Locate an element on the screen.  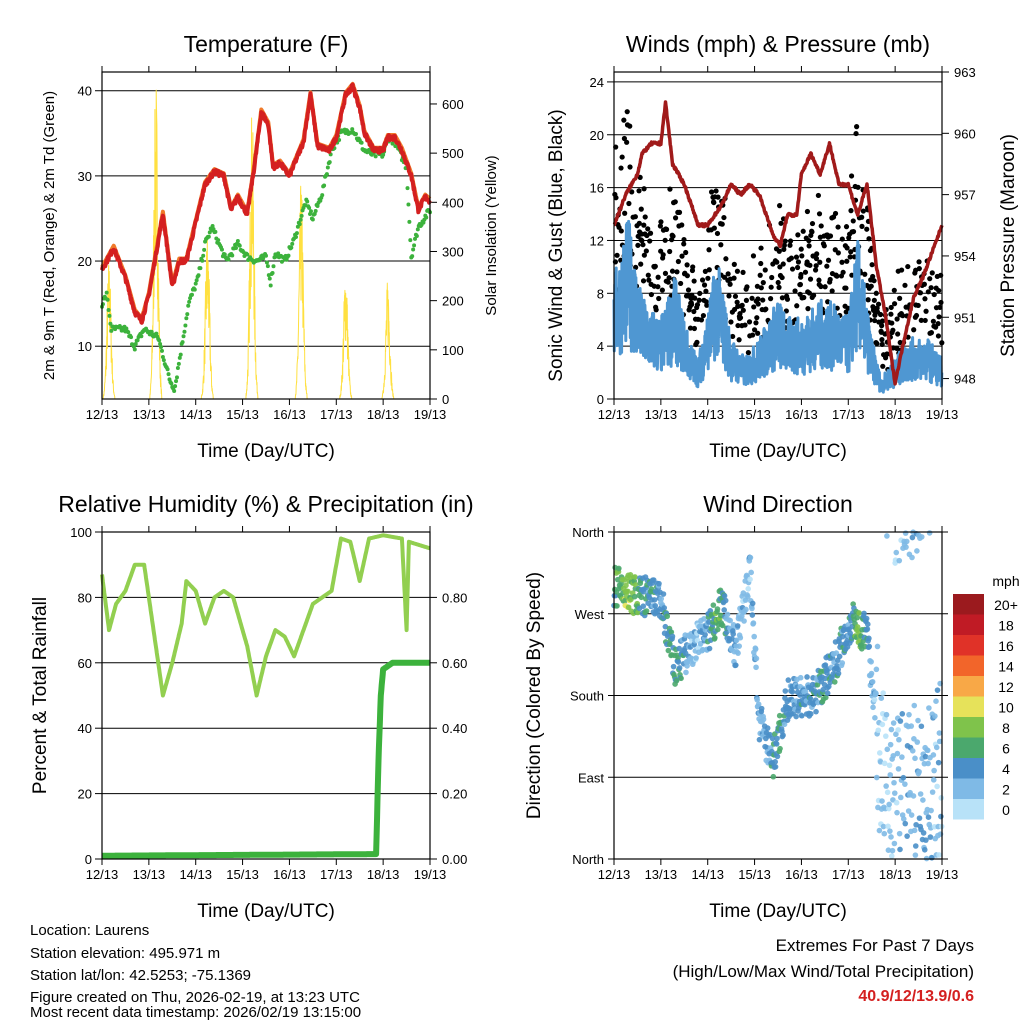
y-tick-label: 10 is located at coordinates (85, 346).